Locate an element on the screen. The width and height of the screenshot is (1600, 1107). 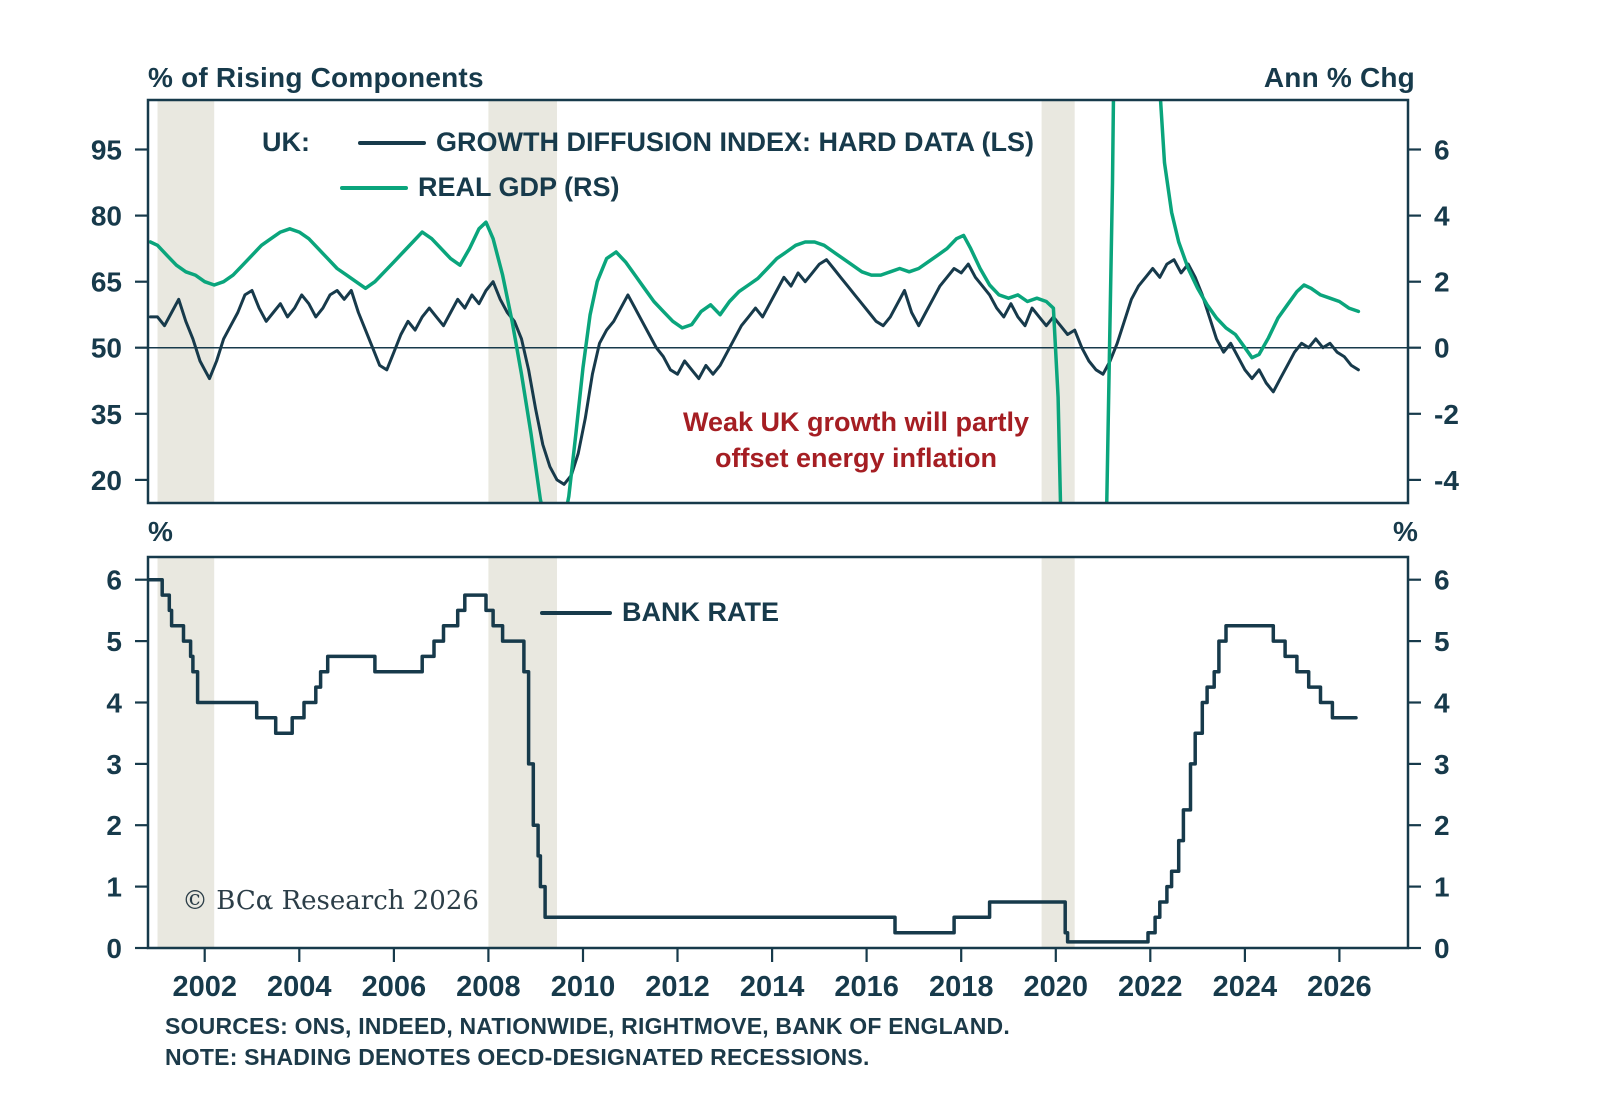
x-tick-label: 2012 is located at coordinates (677, 987).